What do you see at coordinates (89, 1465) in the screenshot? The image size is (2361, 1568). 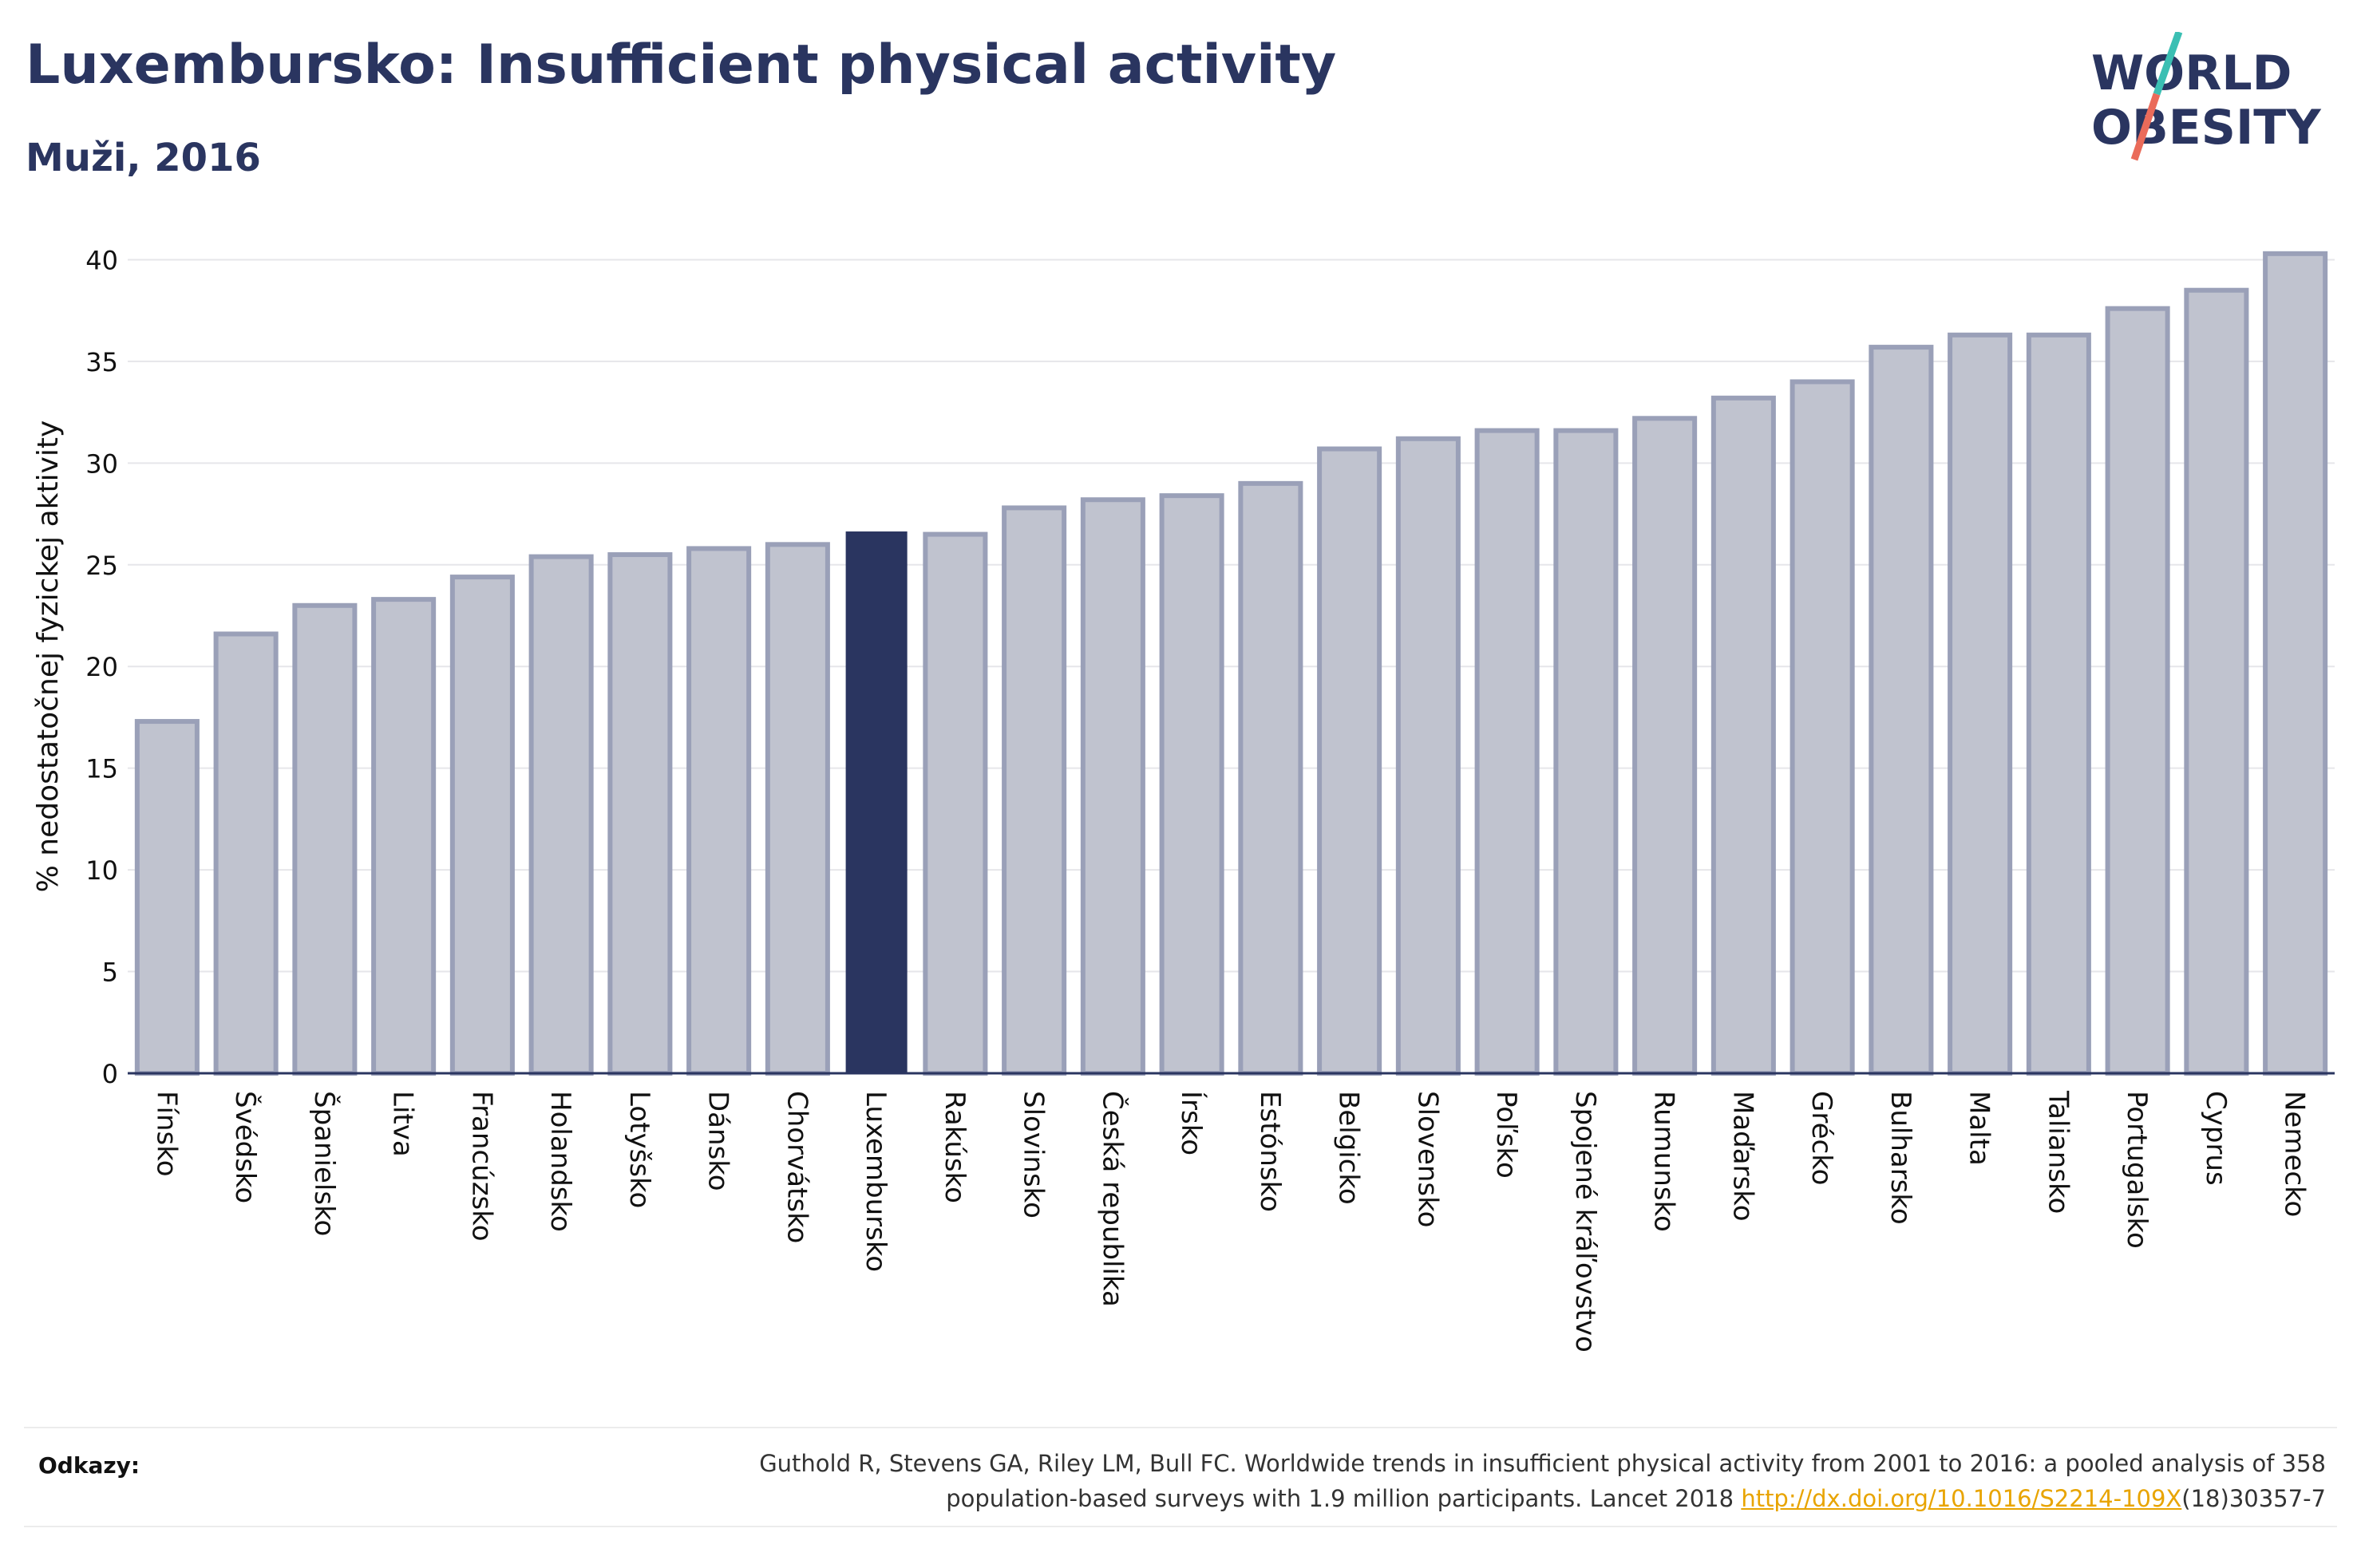 I see `references-label: Odkazy:` at bounding box center [89, 1465].